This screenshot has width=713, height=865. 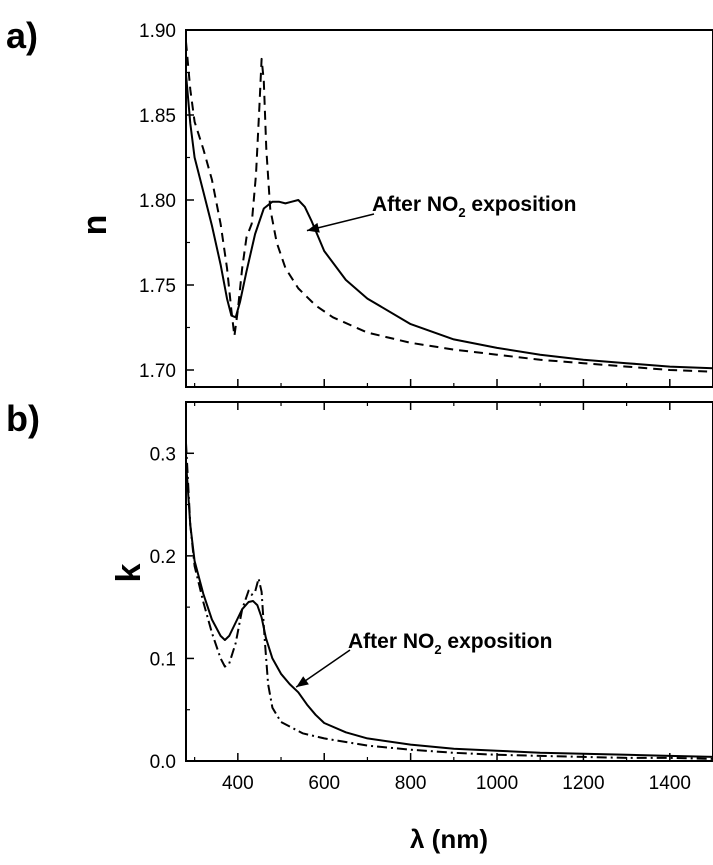 What do you see at coordinates (157, 201) in the screenshot?
I see `y-tick-label: 1.80` at bounding box center [157, 201].